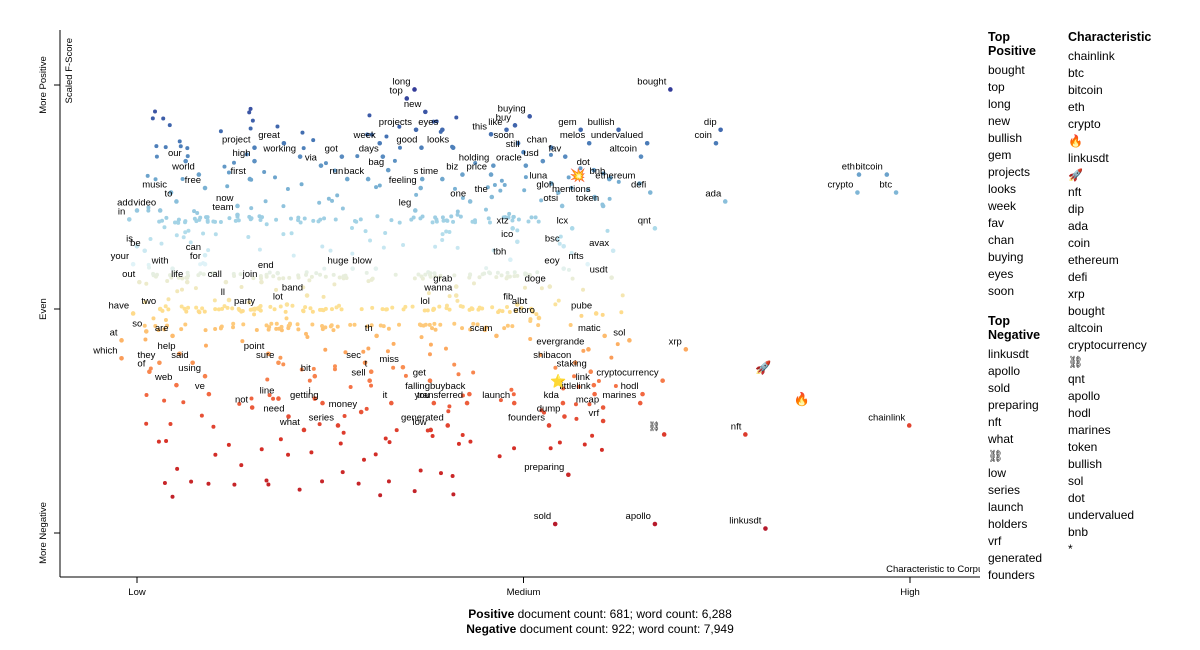  What do you see at coordinates (581, 305) in the screenshot?
I see `term-label: pube` at bounding box center [581, 305].